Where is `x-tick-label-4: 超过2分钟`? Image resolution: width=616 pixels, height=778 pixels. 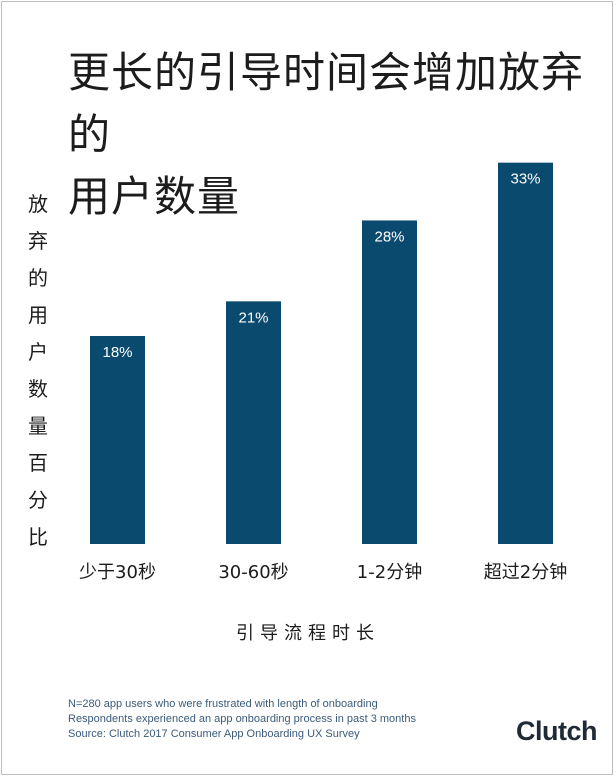 x-tick-label-4: 超过2分钟 is located at coordinates (525, 572).